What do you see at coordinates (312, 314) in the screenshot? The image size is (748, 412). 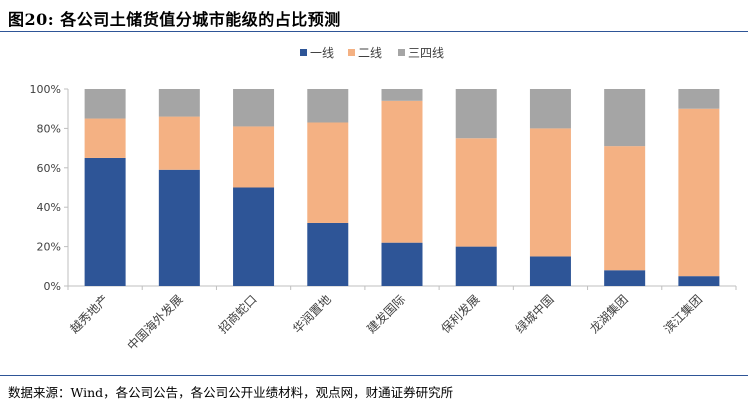 I see `x-category-label: 华润置地` at bounding box center [312, 314].